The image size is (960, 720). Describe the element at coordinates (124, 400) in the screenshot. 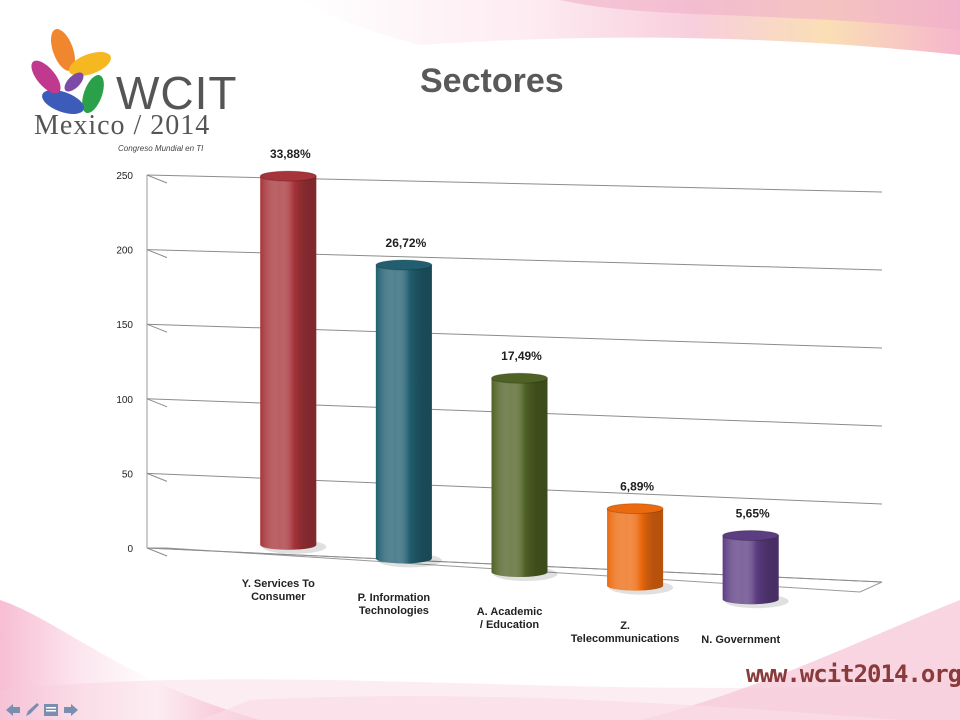

I see `y-tick-label: 100` at that location.